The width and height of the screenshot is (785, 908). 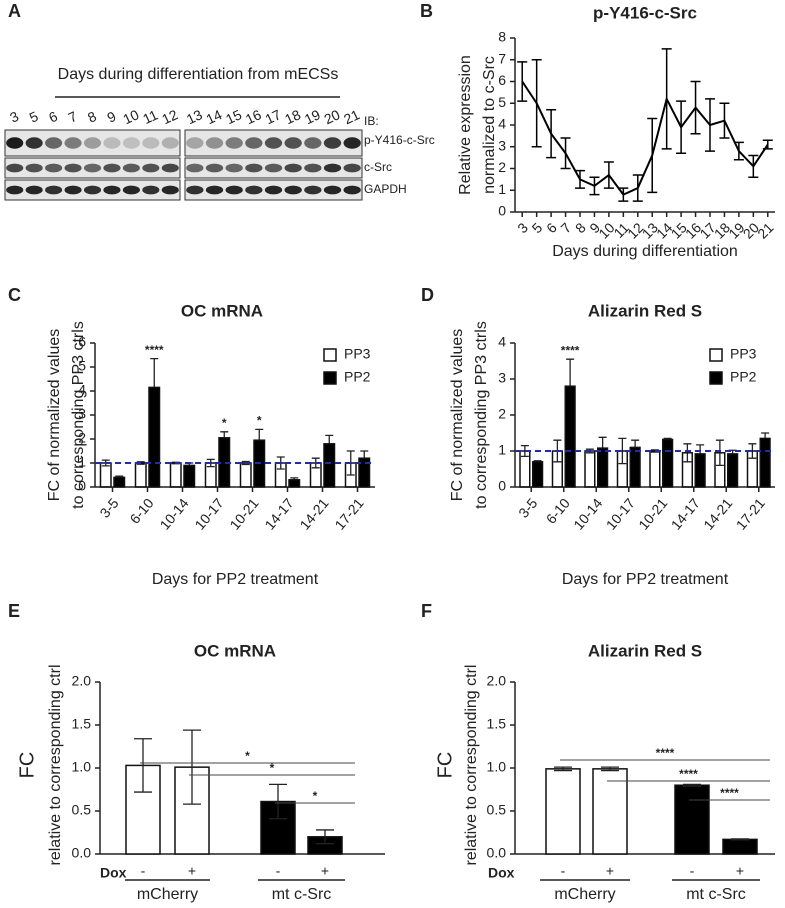 I want to click on y-axis-label: Relative expression, so click(x=465, y=125).